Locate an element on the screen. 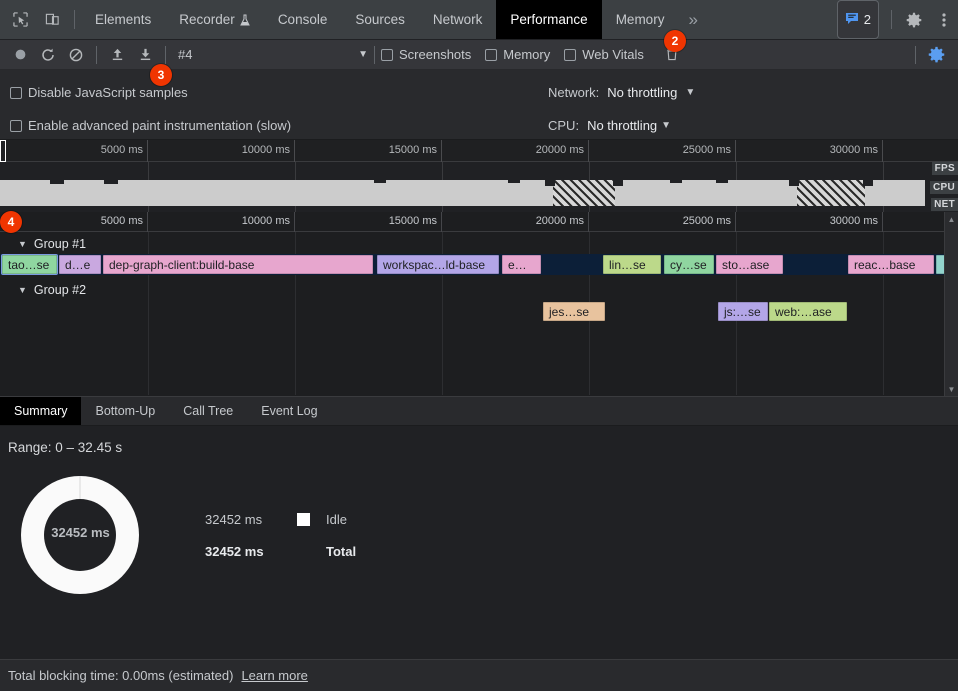 The height and width of the screenshot is (691, 958). flame-event: cy…se is located at coordinates (689, 264).